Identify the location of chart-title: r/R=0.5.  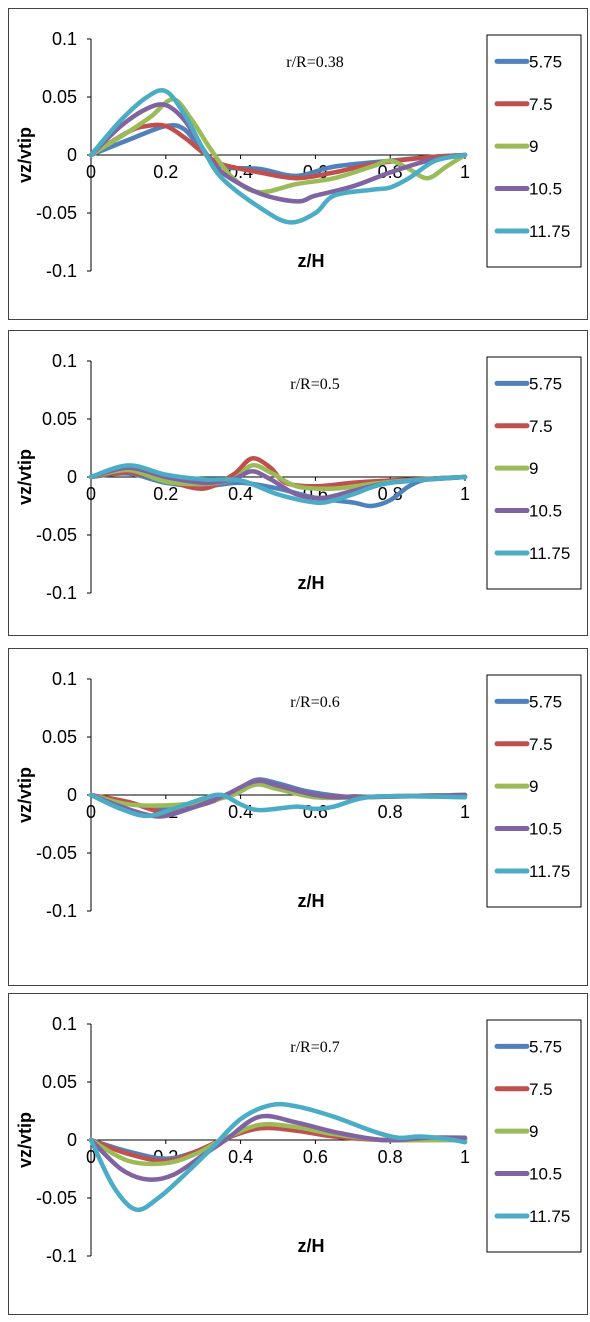
(314, 384).